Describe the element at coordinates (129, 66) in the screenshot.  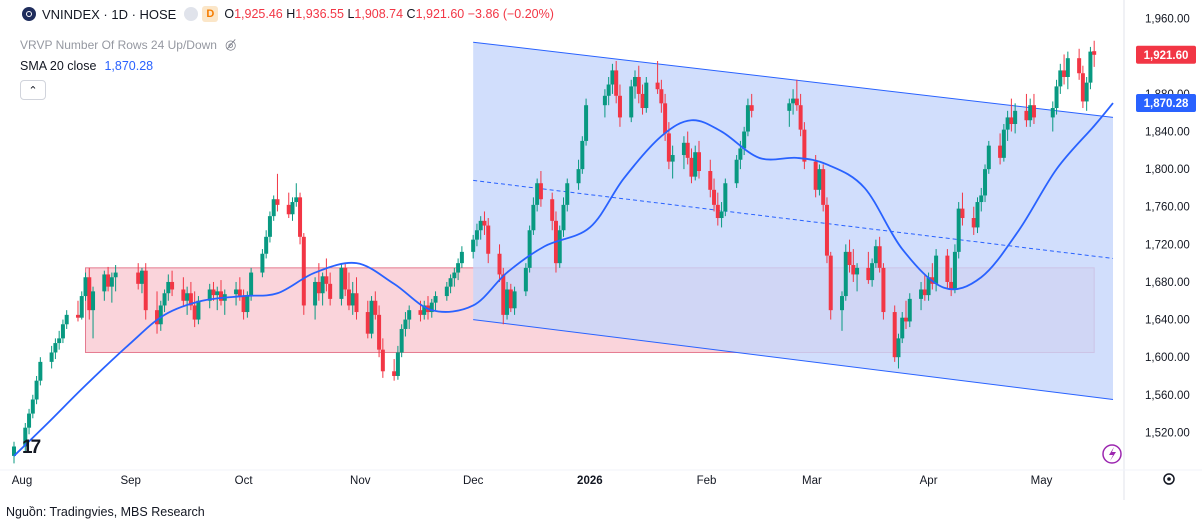
I see `sma-value: 1,870.28` at that location.